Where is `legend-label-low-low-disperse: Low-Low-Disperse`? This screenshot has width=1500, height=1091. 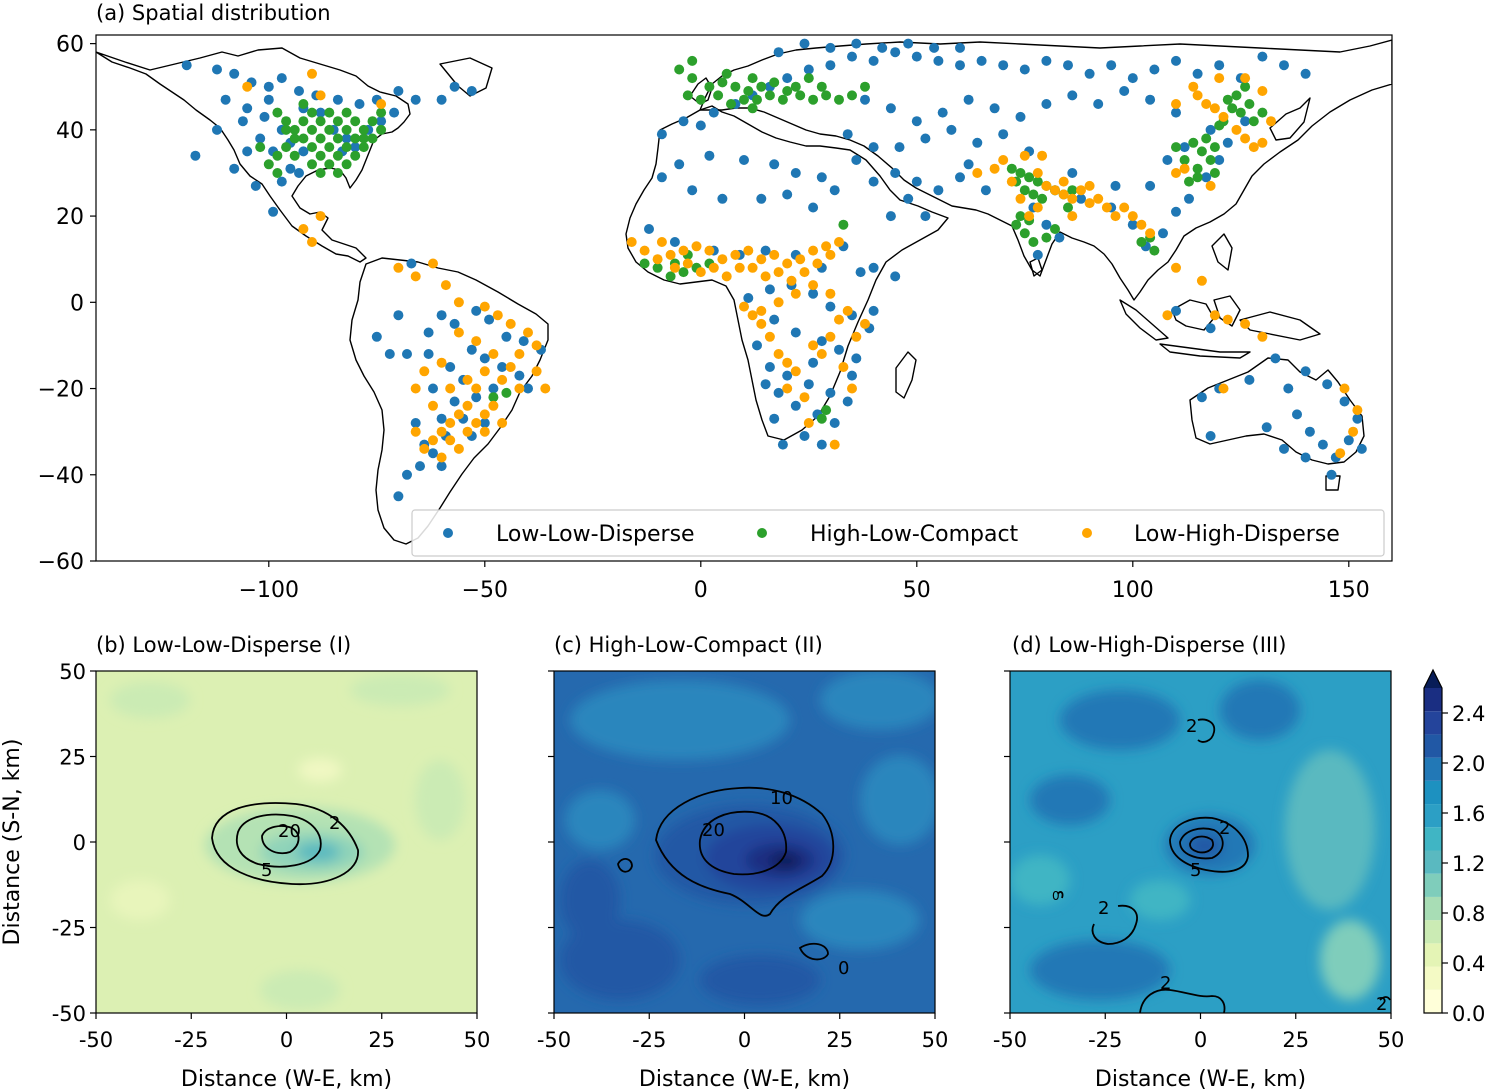
legend-label-low-low-disperse: Low-Low-Disperse is located at coordinates (595, 534).